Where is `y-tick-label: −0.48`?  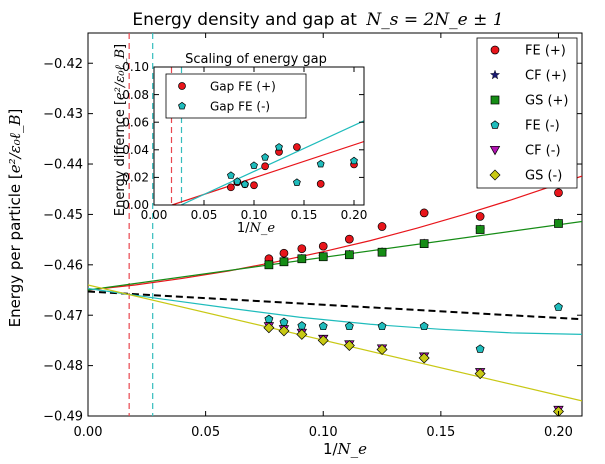 y-tick-label: −0.48 is located at coordinates (63, 366).